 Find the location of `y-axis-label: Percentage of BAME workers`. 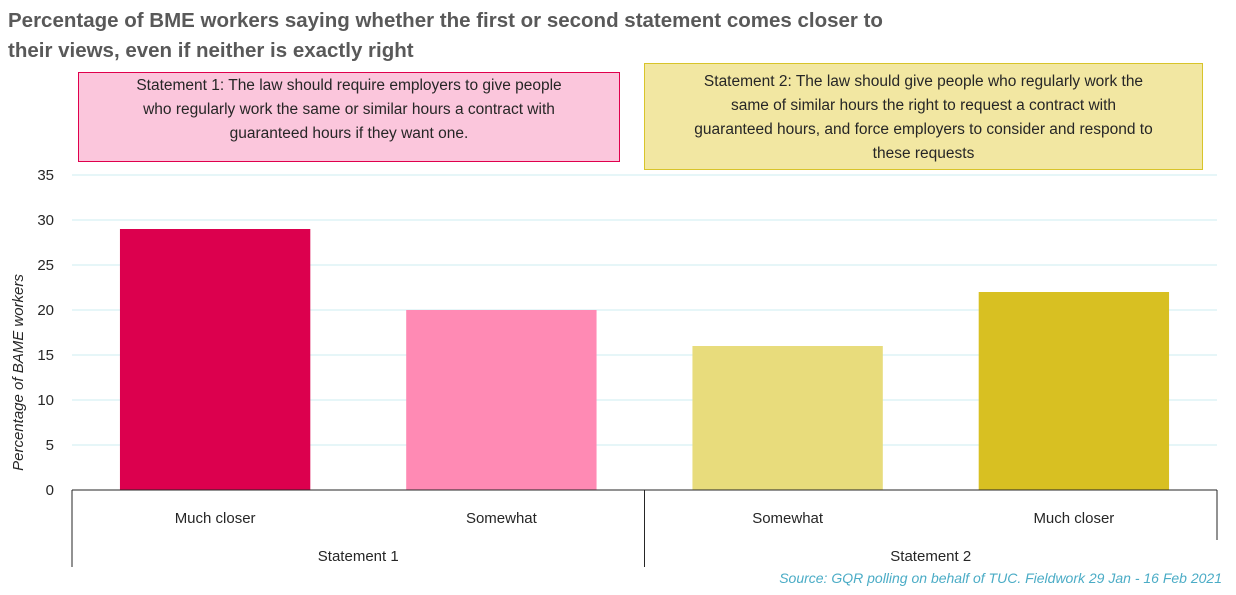

y-axis-label: Percentage of BAME workers is located at coordinates (18, 372).